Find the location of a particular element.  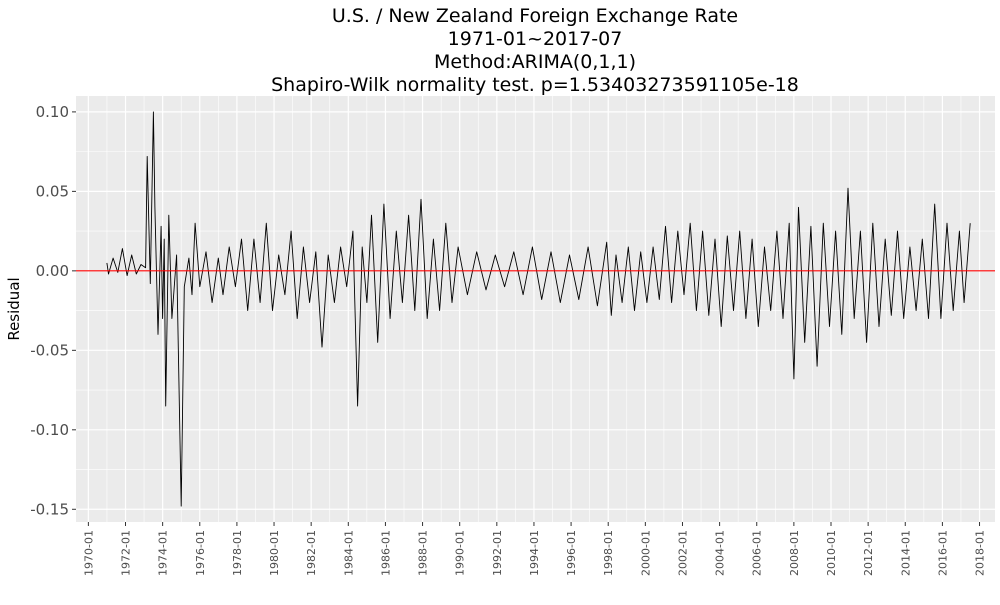

x-tick-label: 1974-01 is located at coordinates (163, 553).